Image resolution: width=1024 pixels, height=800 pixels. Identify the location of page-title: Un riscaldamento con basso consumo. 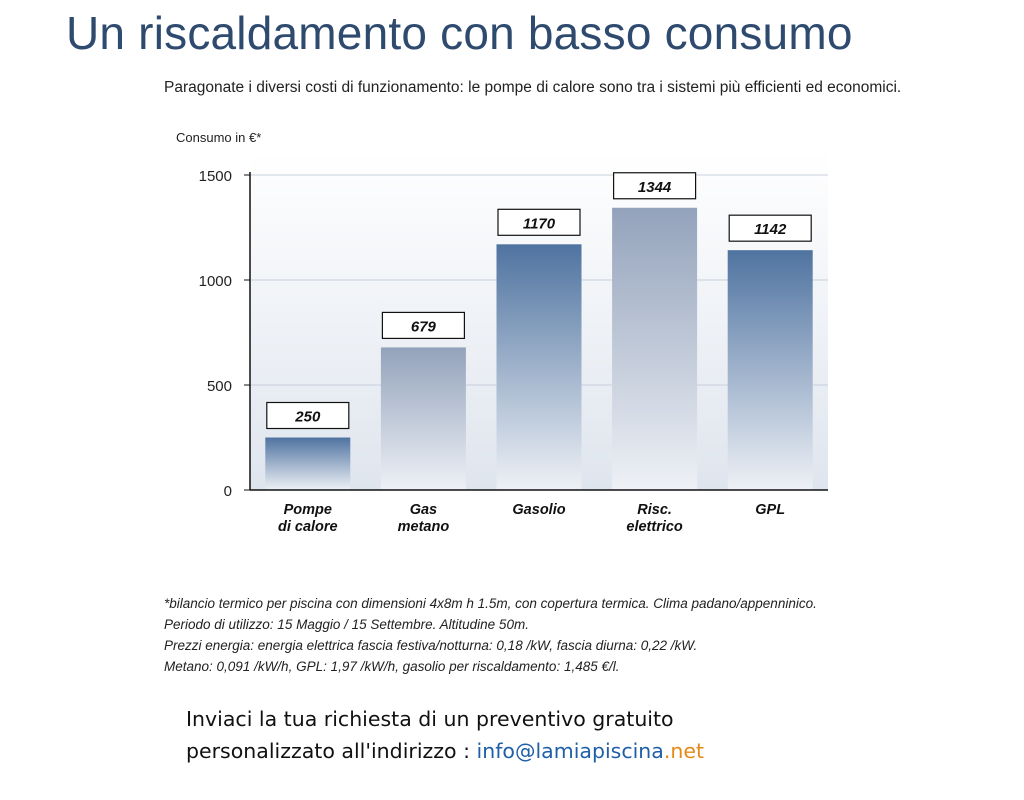
(459, 33).